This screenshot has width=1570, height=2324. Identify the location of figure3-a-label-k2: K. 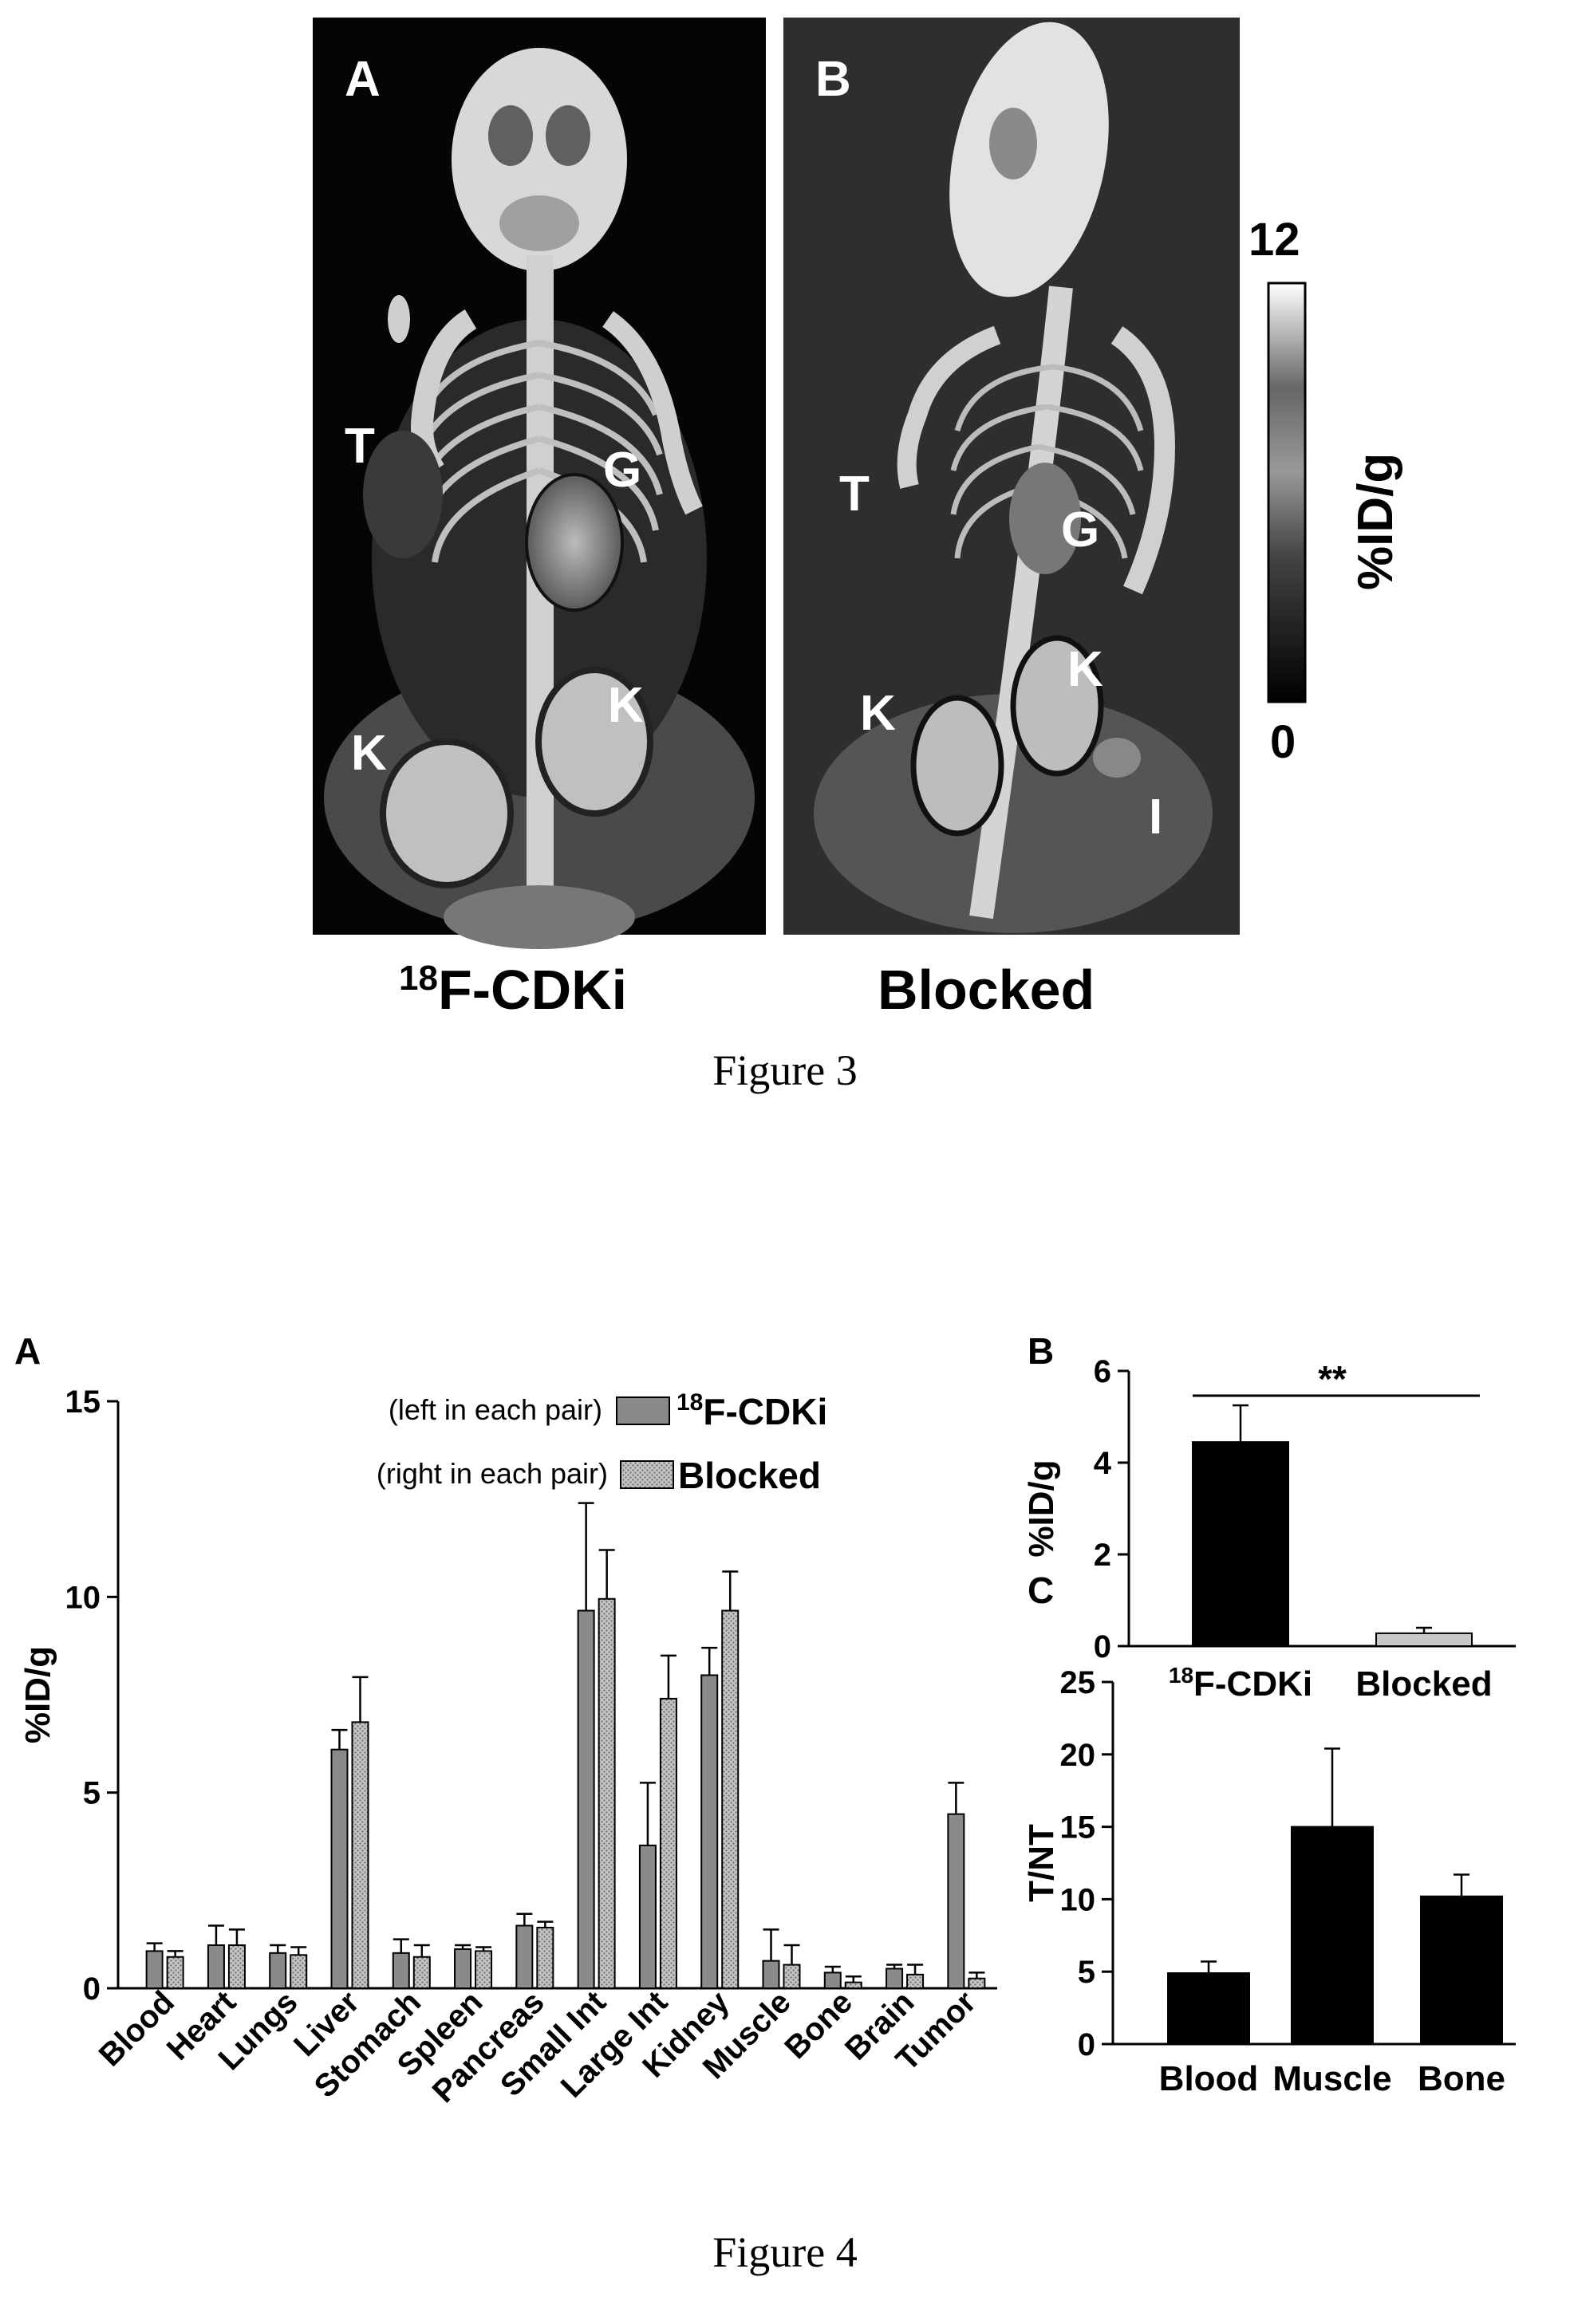
(626, 705).